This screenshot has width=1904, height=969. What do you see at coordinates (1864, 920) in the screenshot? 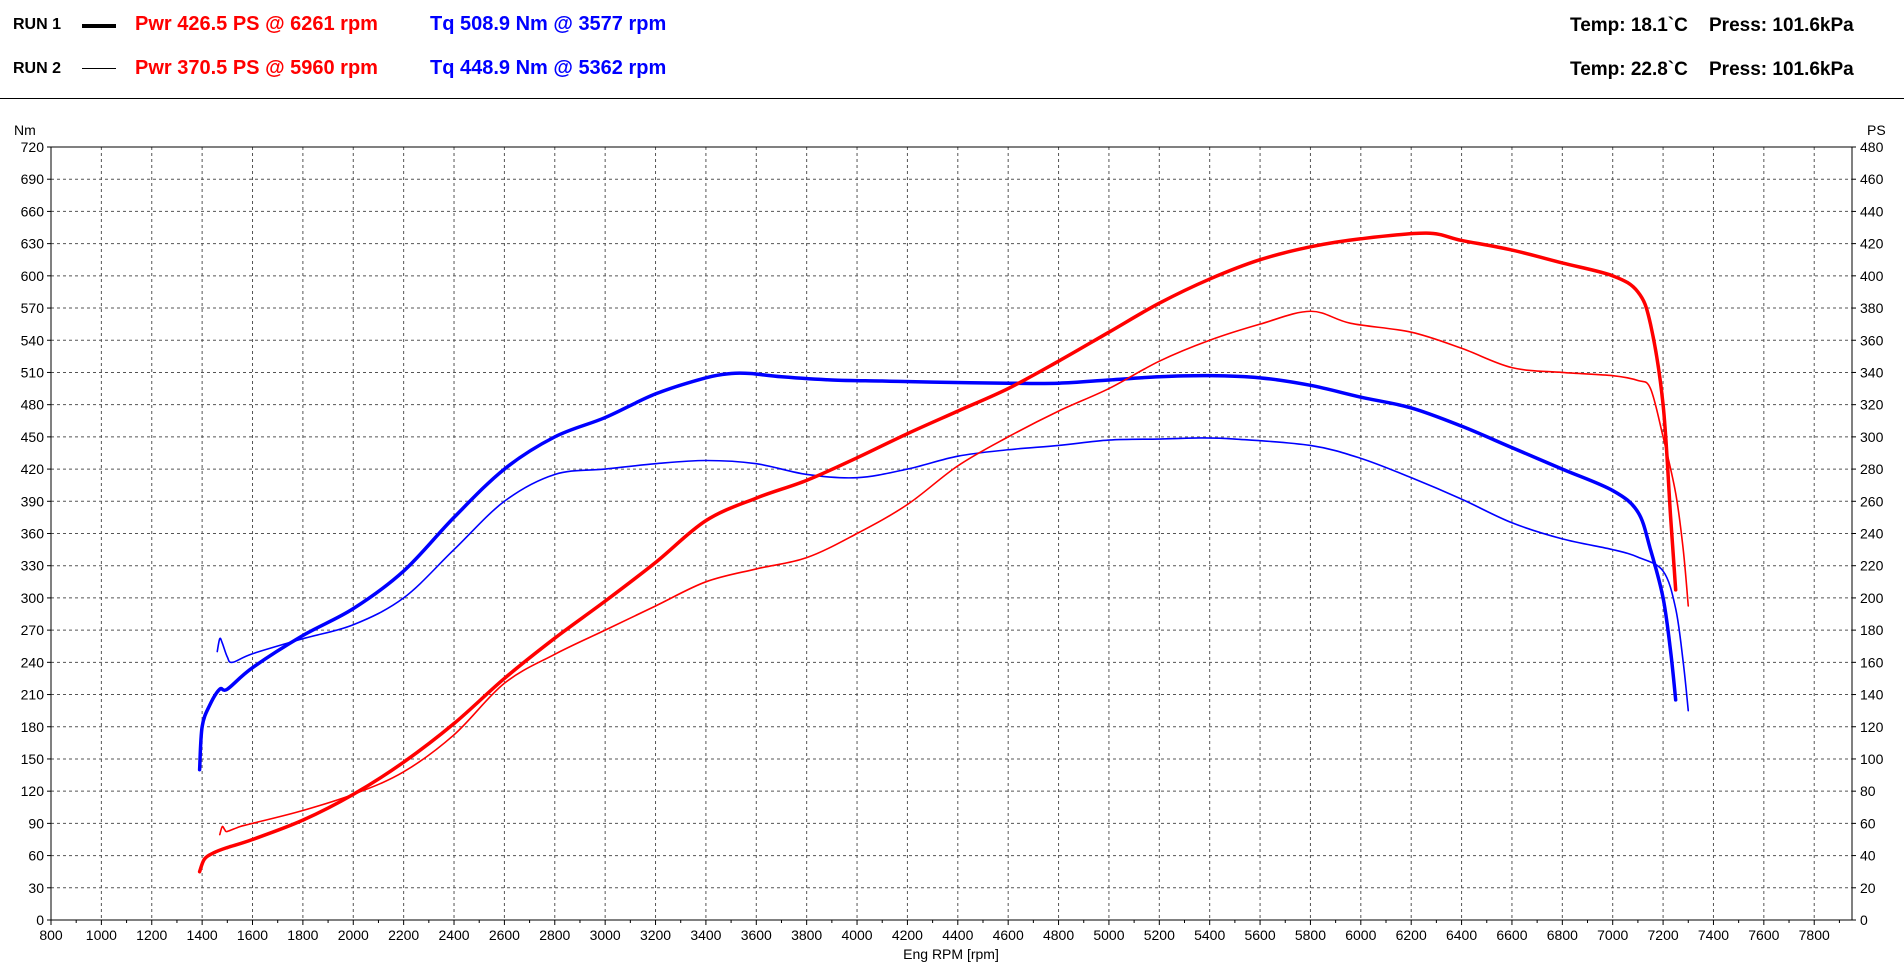
I see `y-right-tick-label: 0` at bounding box center [1864, 920].